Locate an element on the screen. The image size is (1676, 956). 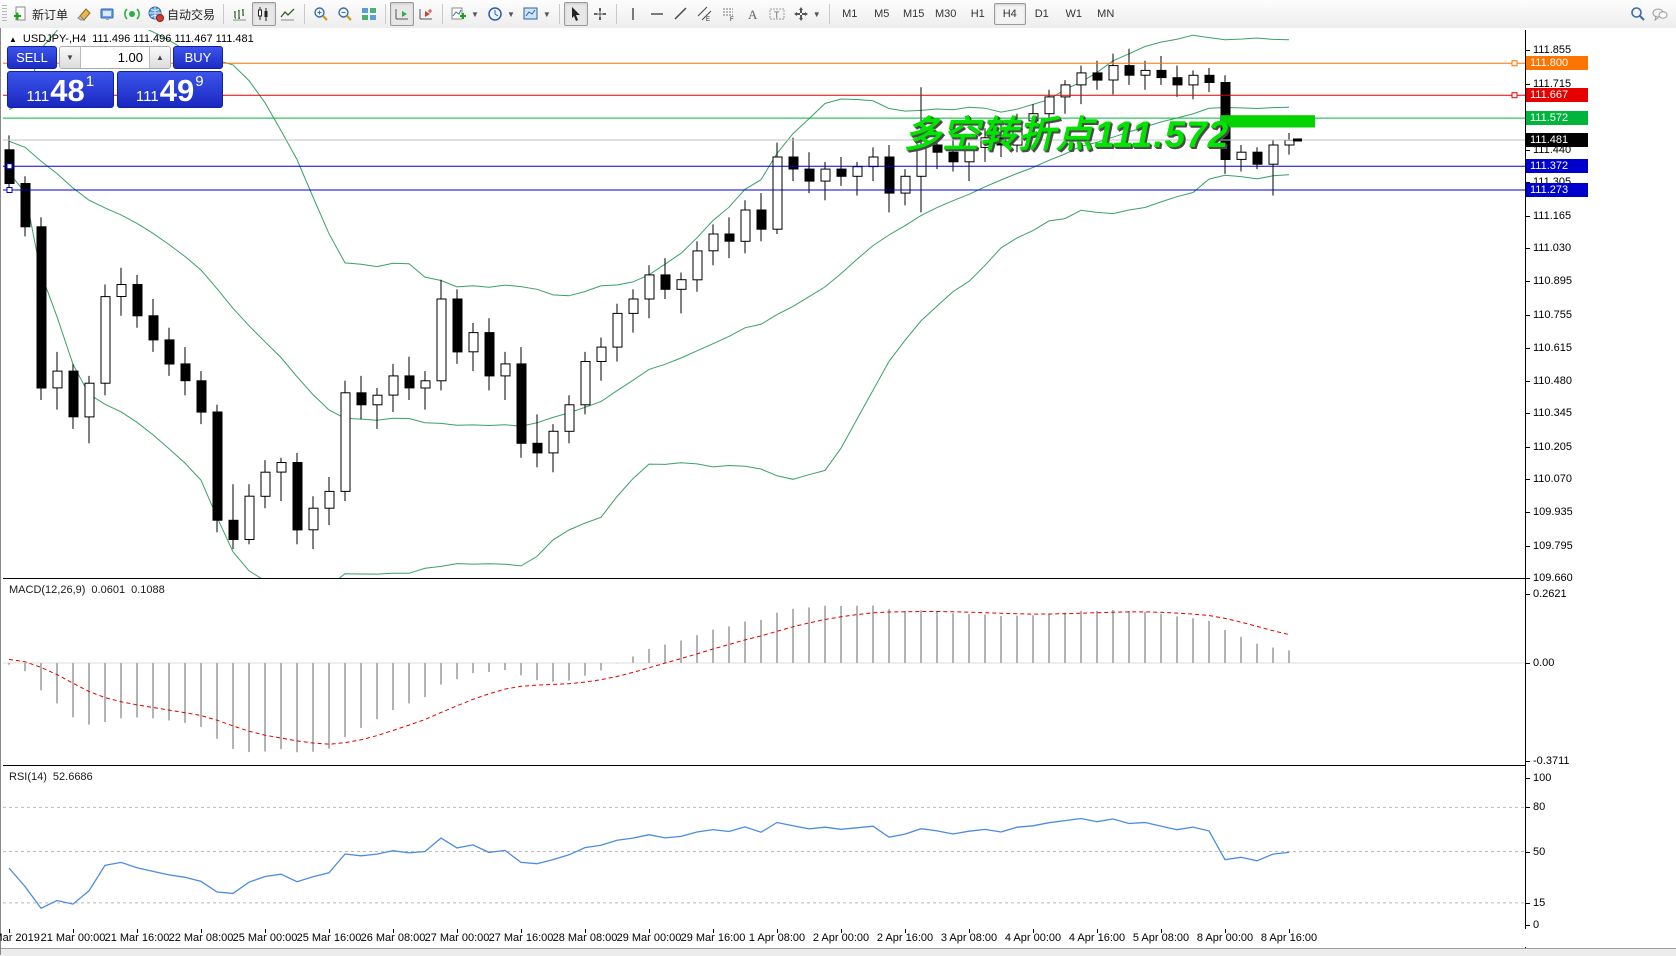
auto-scroll-button is located at coordinates (402, 14).